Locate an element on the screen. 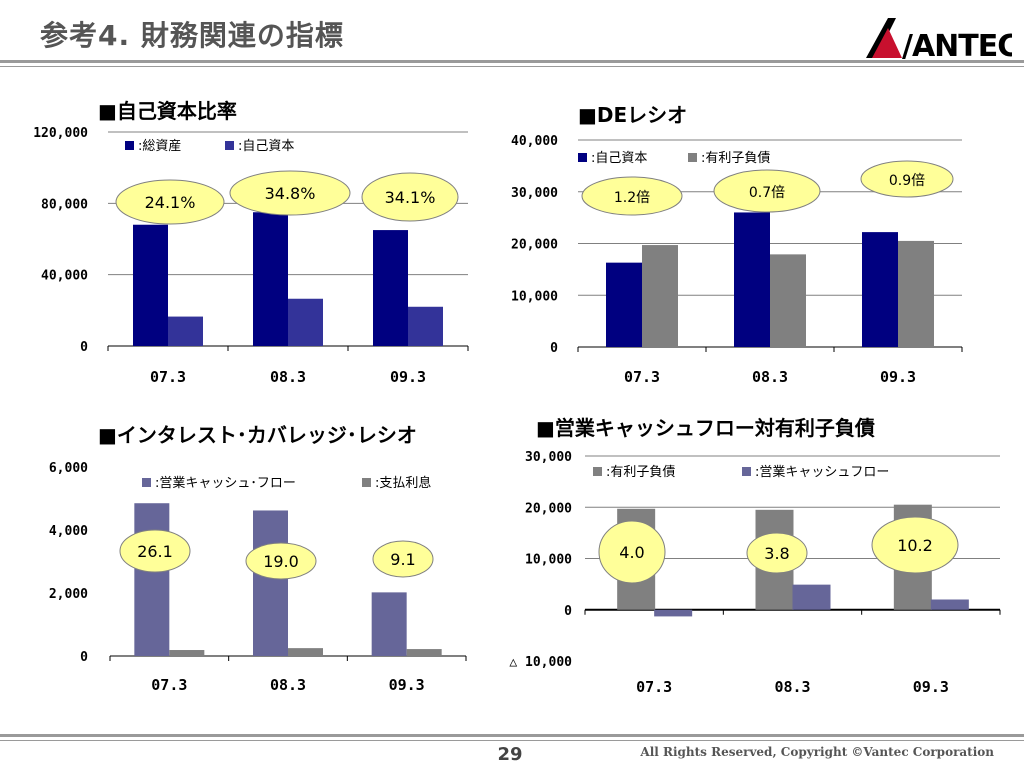 This screenshot has height=768, width=1024. annotation-label: 34.8% is located at coordinates (290, 193).